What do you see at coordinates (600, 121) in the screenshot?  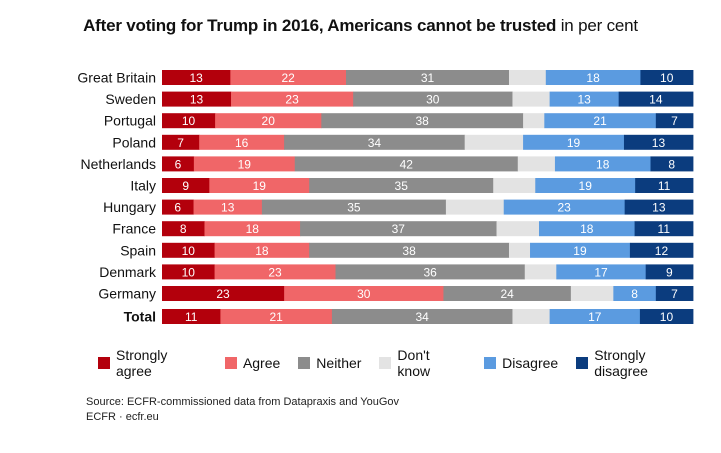 I see `bar-segment-portugal-disagree` at bounding box center [600, 121].